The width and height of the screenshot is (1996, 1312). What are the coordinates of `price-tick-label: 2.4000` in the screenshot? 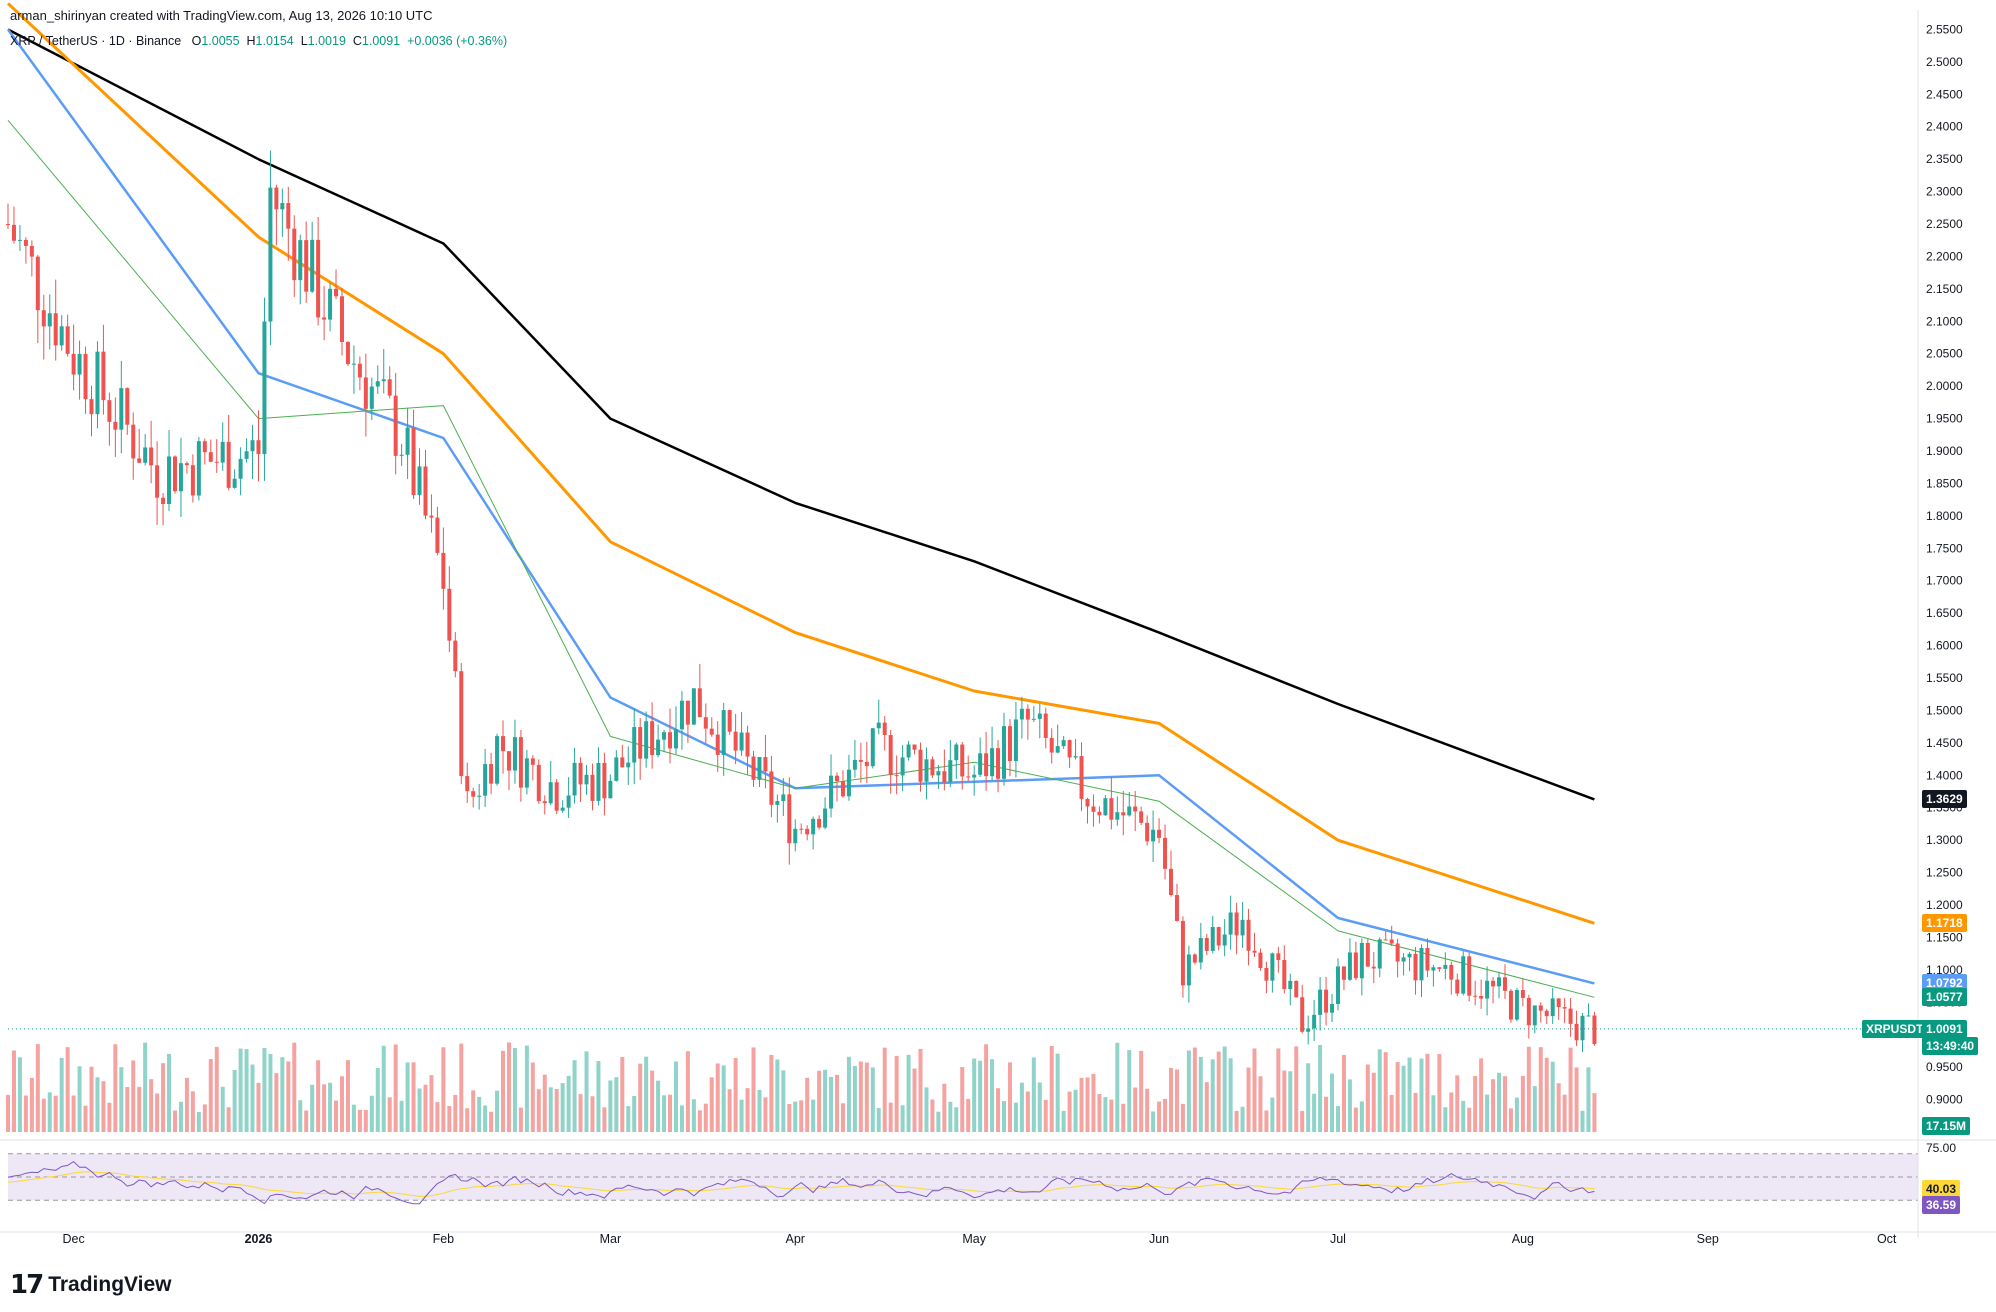 It's located at (1944, 127).